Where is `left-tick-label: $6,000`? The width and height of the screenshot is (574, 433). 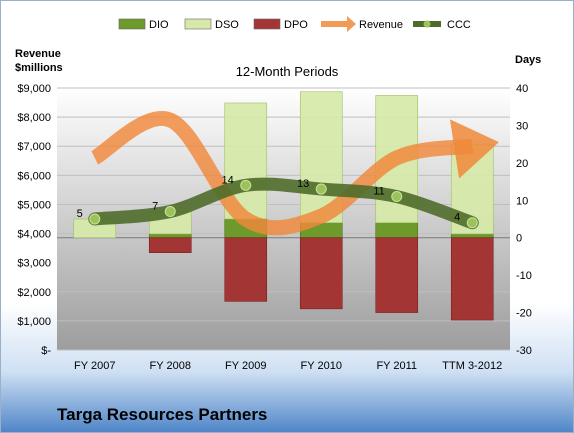
left-tick-label: $6,000 is located at coordinates (34, 176).